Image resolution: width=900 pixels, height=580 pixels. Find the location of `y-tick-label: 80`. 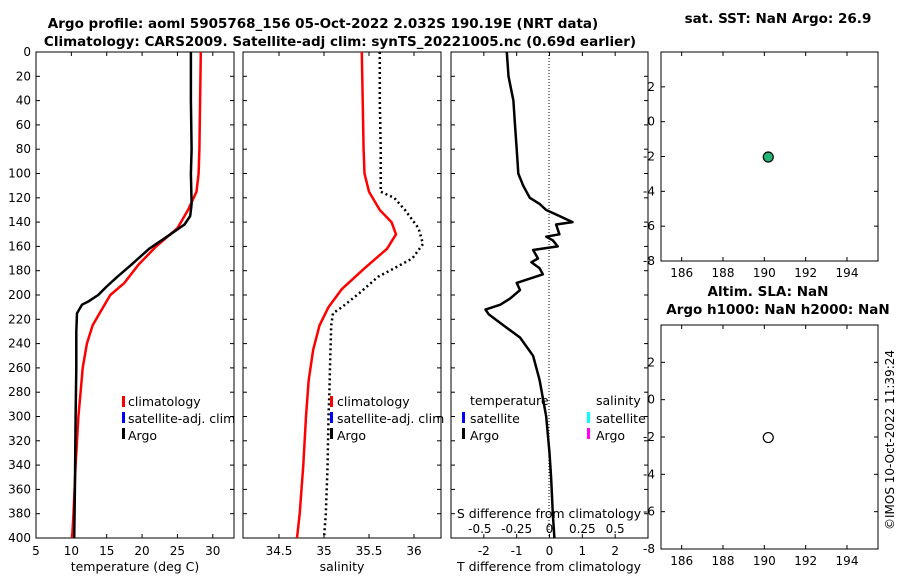

y-tick-label: 80 is located at coordinates (23, 149).